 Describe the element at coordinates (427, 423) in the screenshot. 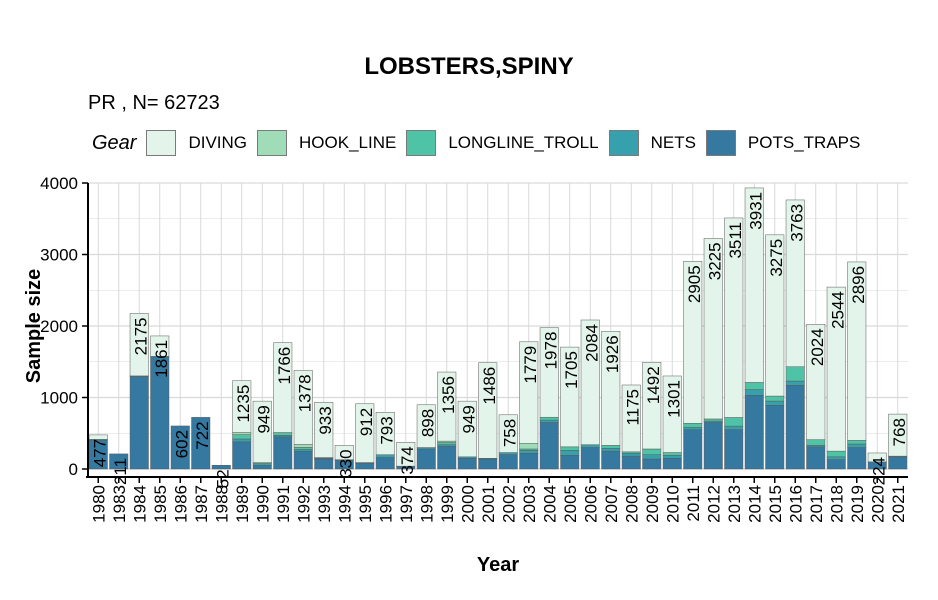

I see `data-label: 898` at that location.